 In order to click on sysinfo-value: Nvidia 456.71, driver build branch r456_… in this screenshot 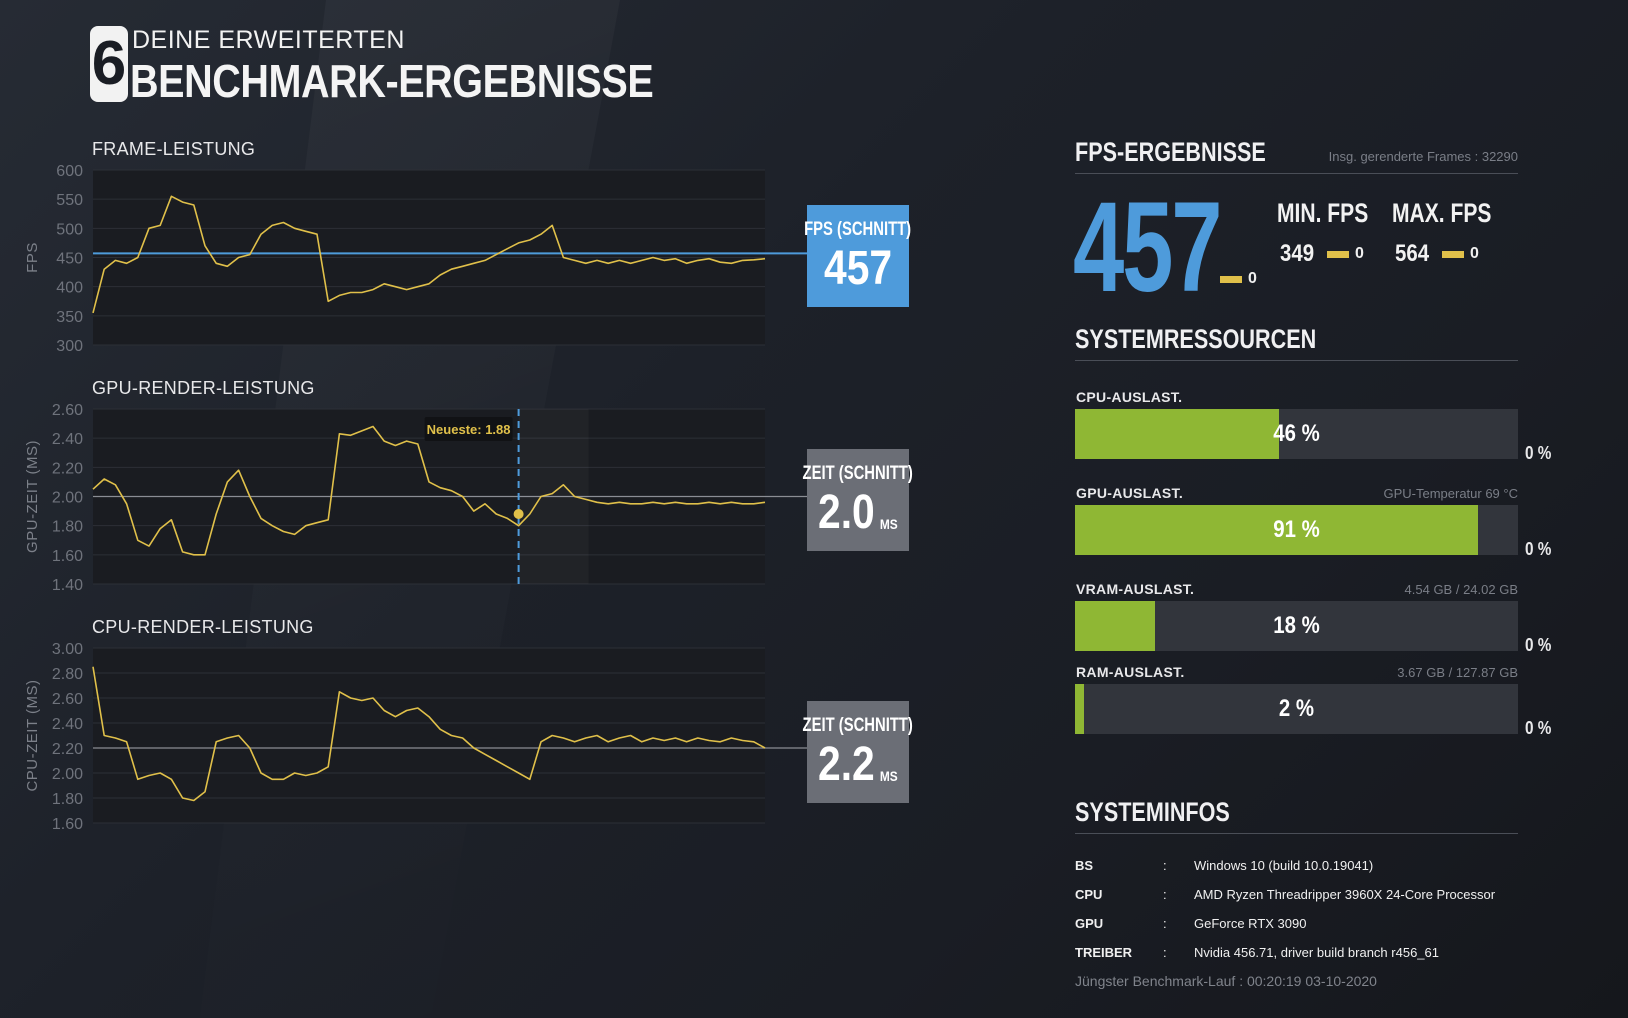, I will do `click(1316, 952)`.